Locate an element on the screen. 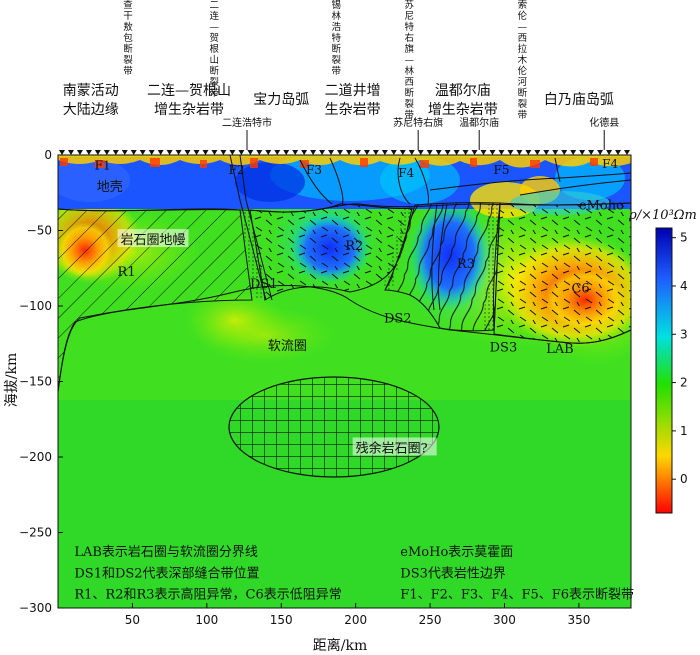 This screenshot has height=655, width=700. legend-note-n6: F1、F2、F3、F4、F5、F6表示断裂带 is located at coordinates (517, 594).